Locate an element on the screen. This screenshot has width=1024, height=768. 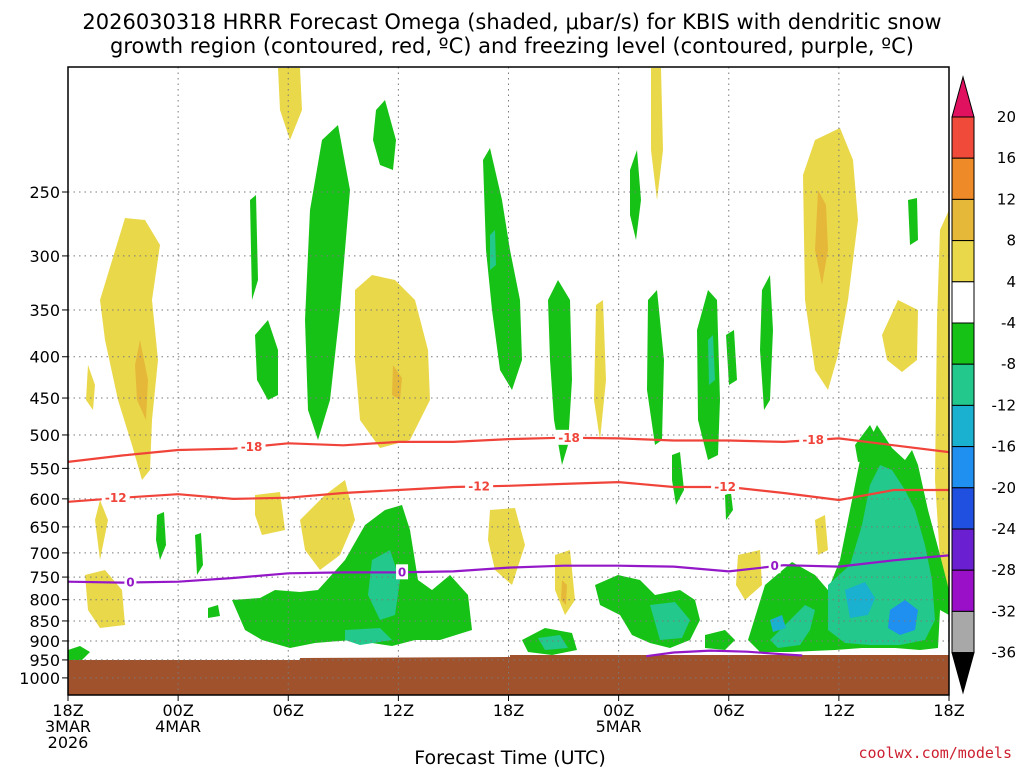
colorbar: 20 16 12 8 4 -4 -8 -12 -16 -20 -24 -28 -32 -36 is located at coordinates (984, 385).